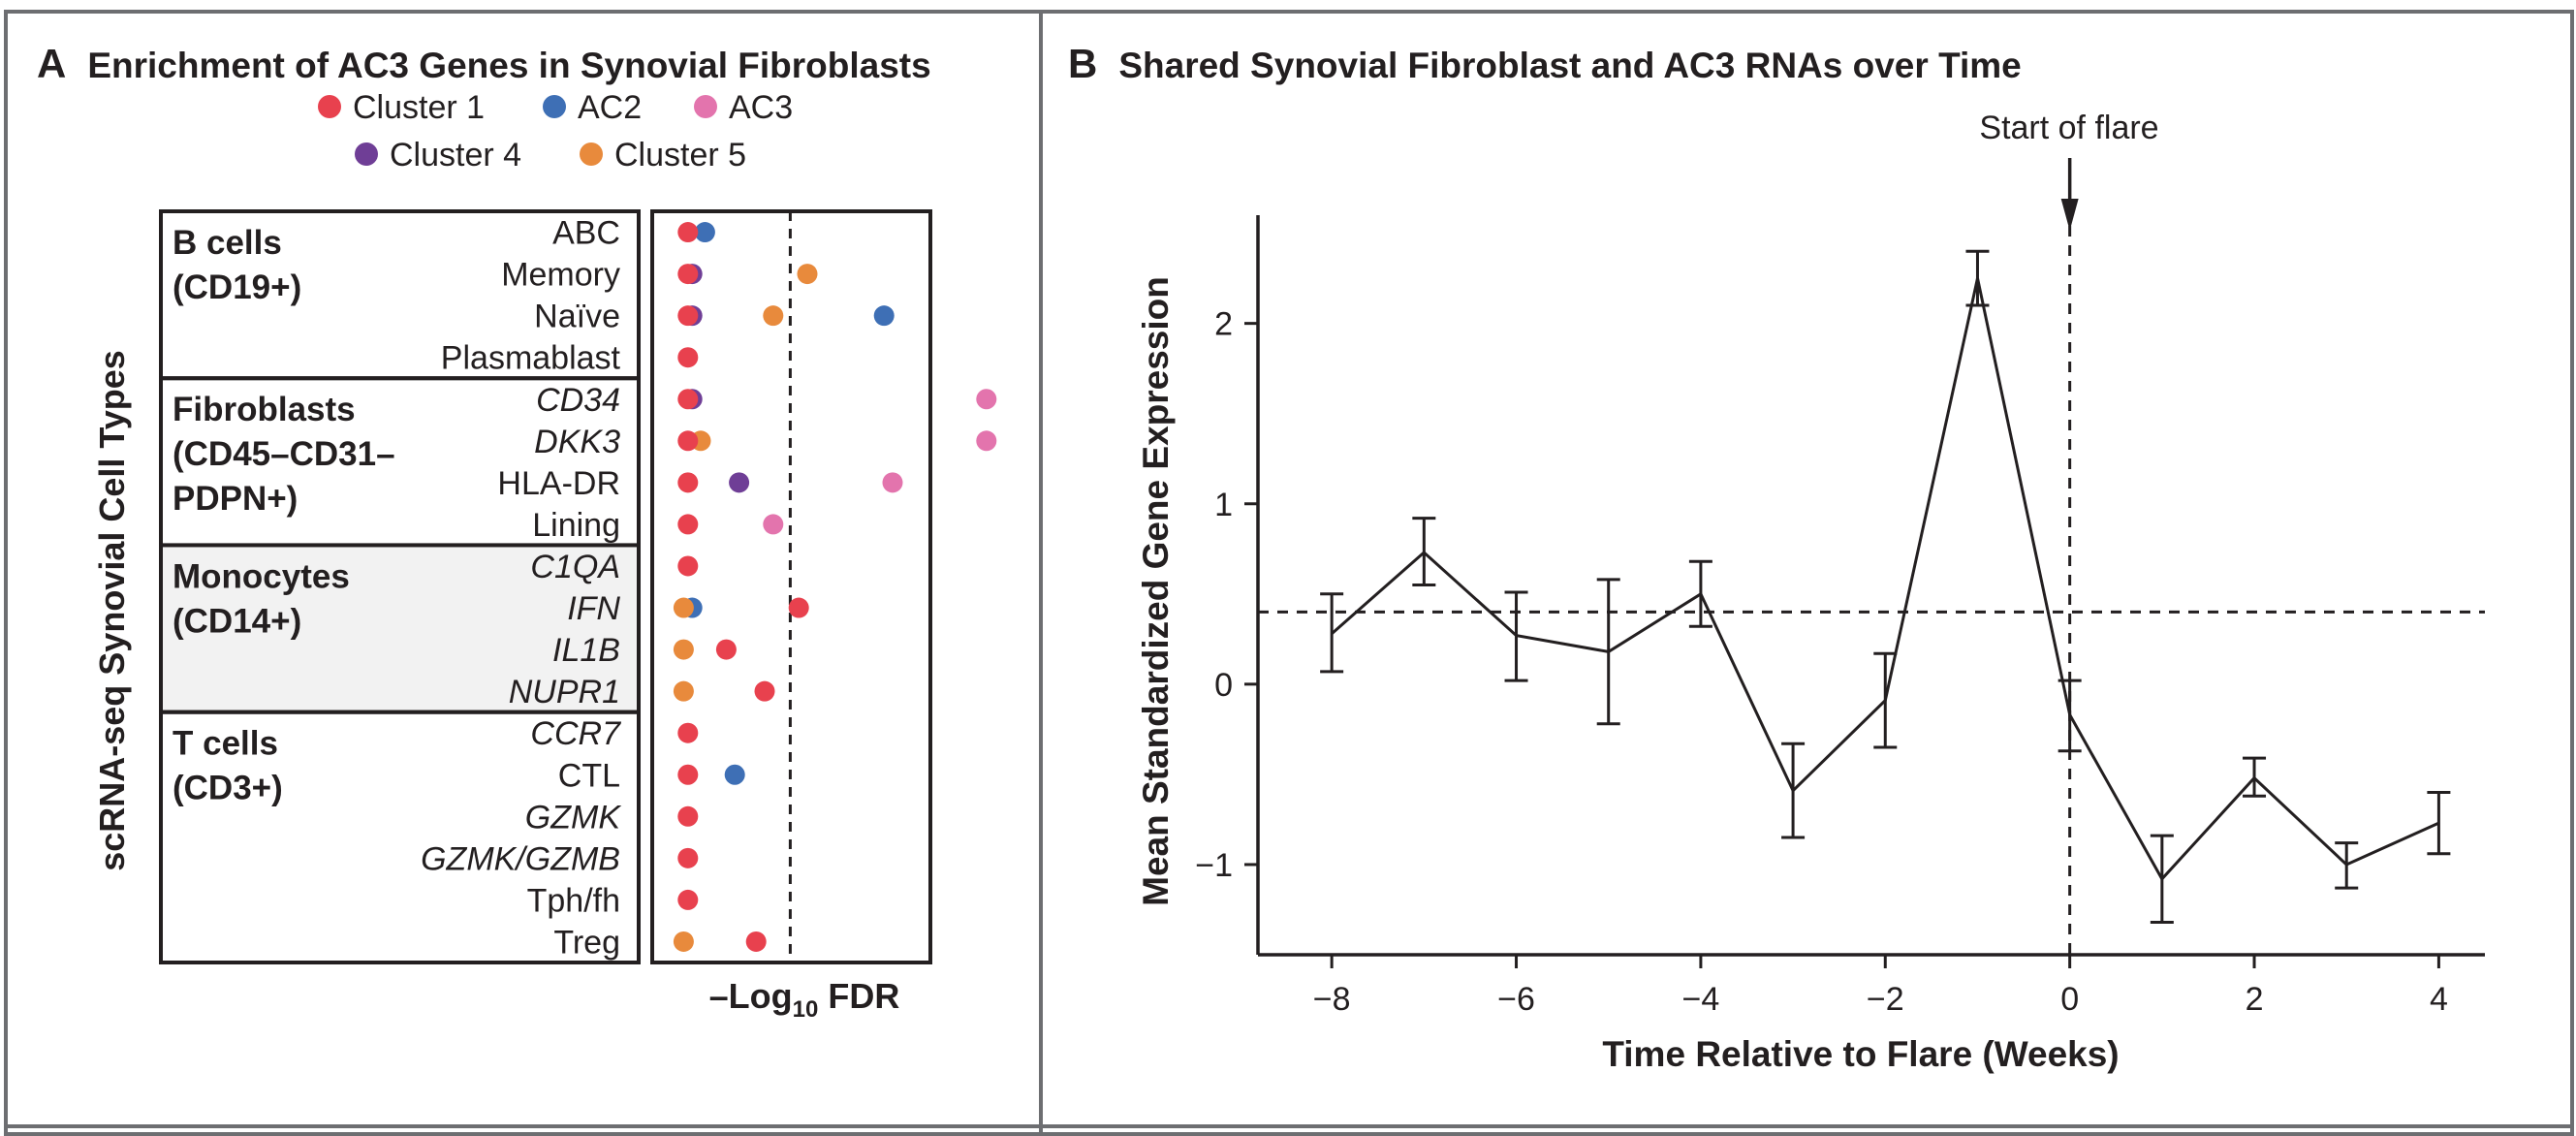 The image size is (2576, 1136). I want to click on row-label: IL1B, so click(586, 651).